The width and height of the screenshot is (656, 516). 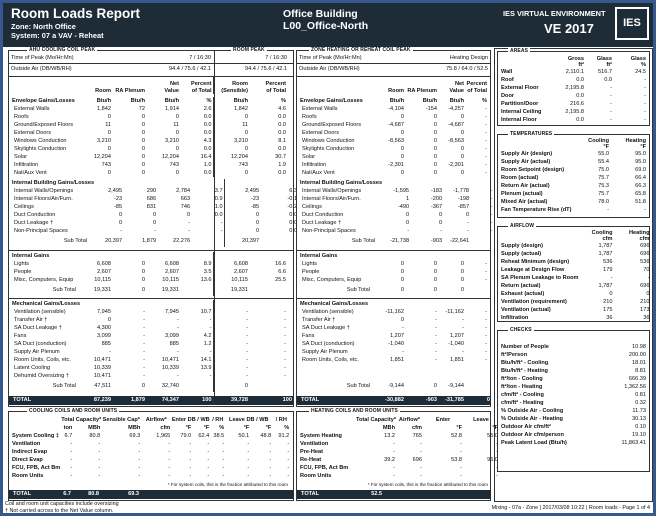 What do you see at coordinates (209, 101) in the screenshot?
I see `cell-value: %` at bounding box center [209, 101].